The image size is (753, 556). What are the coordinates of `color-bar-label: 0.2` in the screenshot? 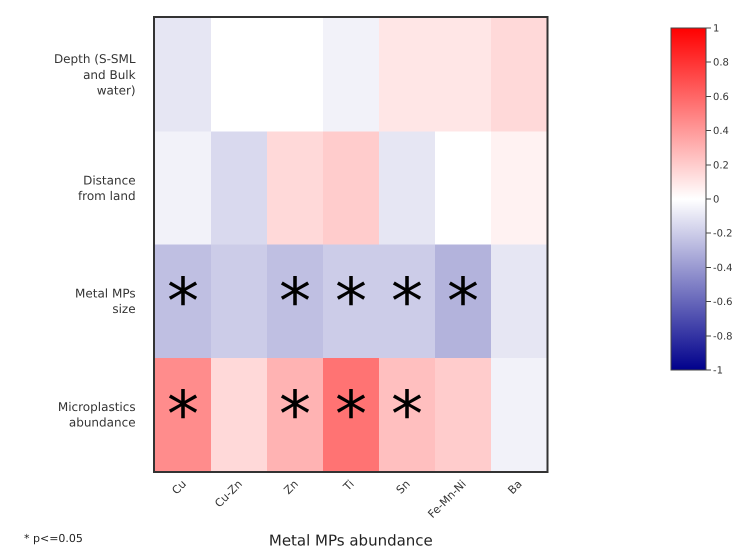 It's located at (721, 166).